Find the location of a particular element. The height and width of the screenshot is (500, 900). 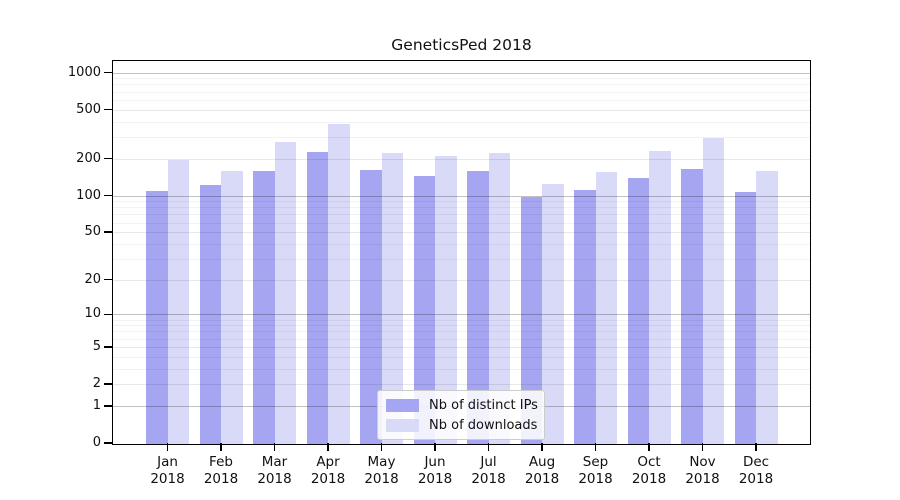

x-tick-label: Mar 2018 is located at coordinates (274, 470).